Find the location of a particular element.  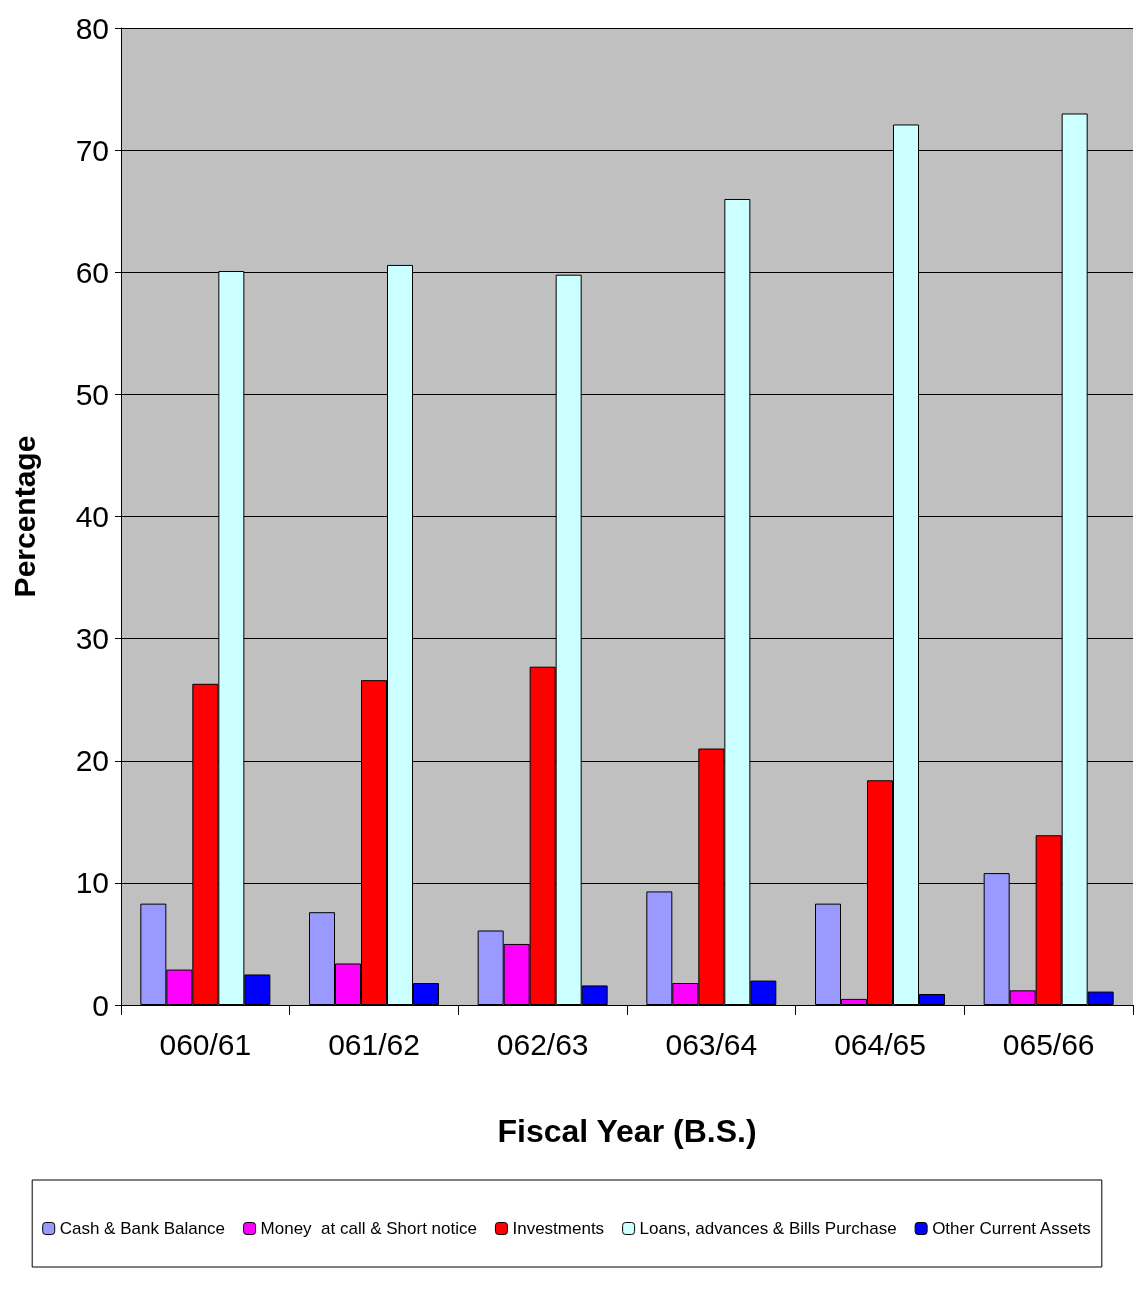

y-tick-label: 50 is located at coordinates (92, 394).